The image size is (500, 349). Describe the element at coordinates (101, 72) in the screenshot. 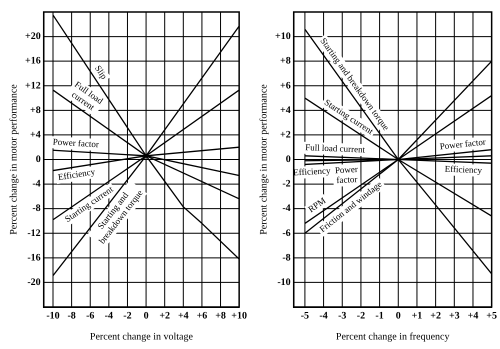

I see `annotation: Slip` at that location.